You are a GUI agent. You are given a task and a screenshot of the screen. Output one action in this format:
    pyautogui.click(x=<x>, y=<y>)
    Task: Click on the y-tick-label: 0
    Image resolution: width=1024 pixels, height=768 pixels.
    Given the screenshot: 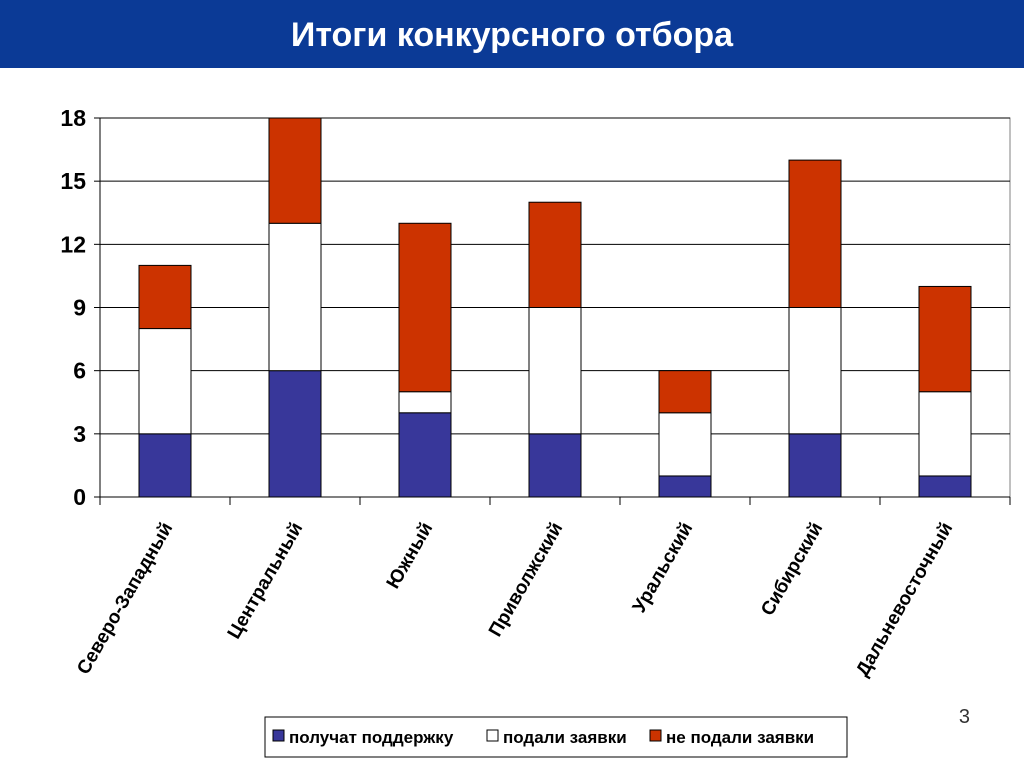 What is the action you would take?
    pyautogui.click(x=79, y=497)
    